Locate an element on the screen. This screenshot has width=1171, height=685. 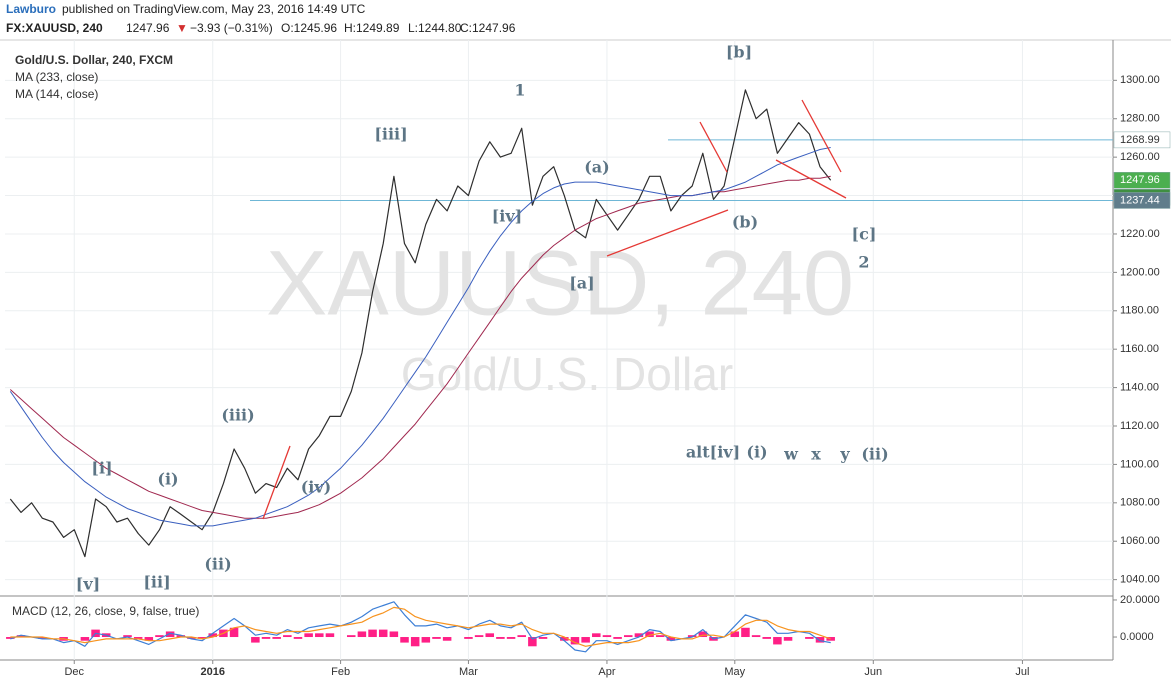
x-tick-label: Jun is located at coordinates (873, 672).